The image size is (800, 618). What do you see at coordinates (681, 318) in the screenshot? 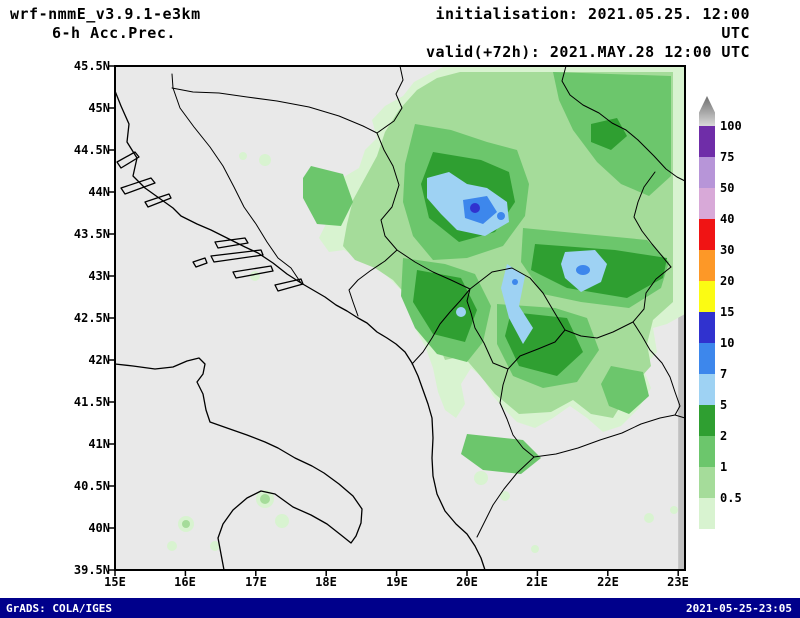
I see `domain-edge-strip` at bounding box center [681, 318].